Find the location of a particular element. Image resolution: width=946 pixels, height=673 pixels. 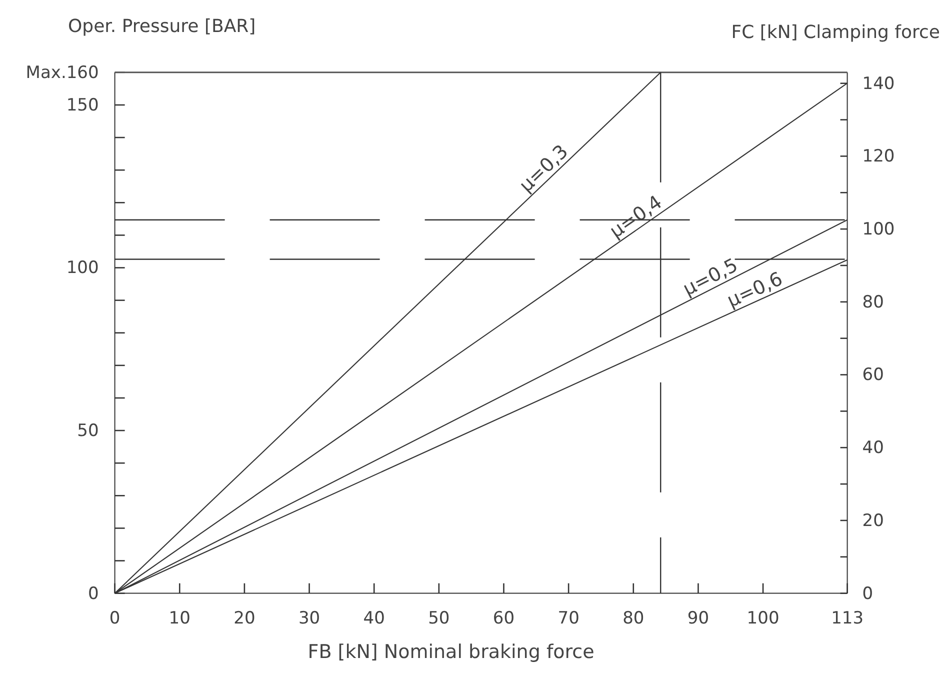

y-tick-label: 150 is located at coordinates (82, 105).